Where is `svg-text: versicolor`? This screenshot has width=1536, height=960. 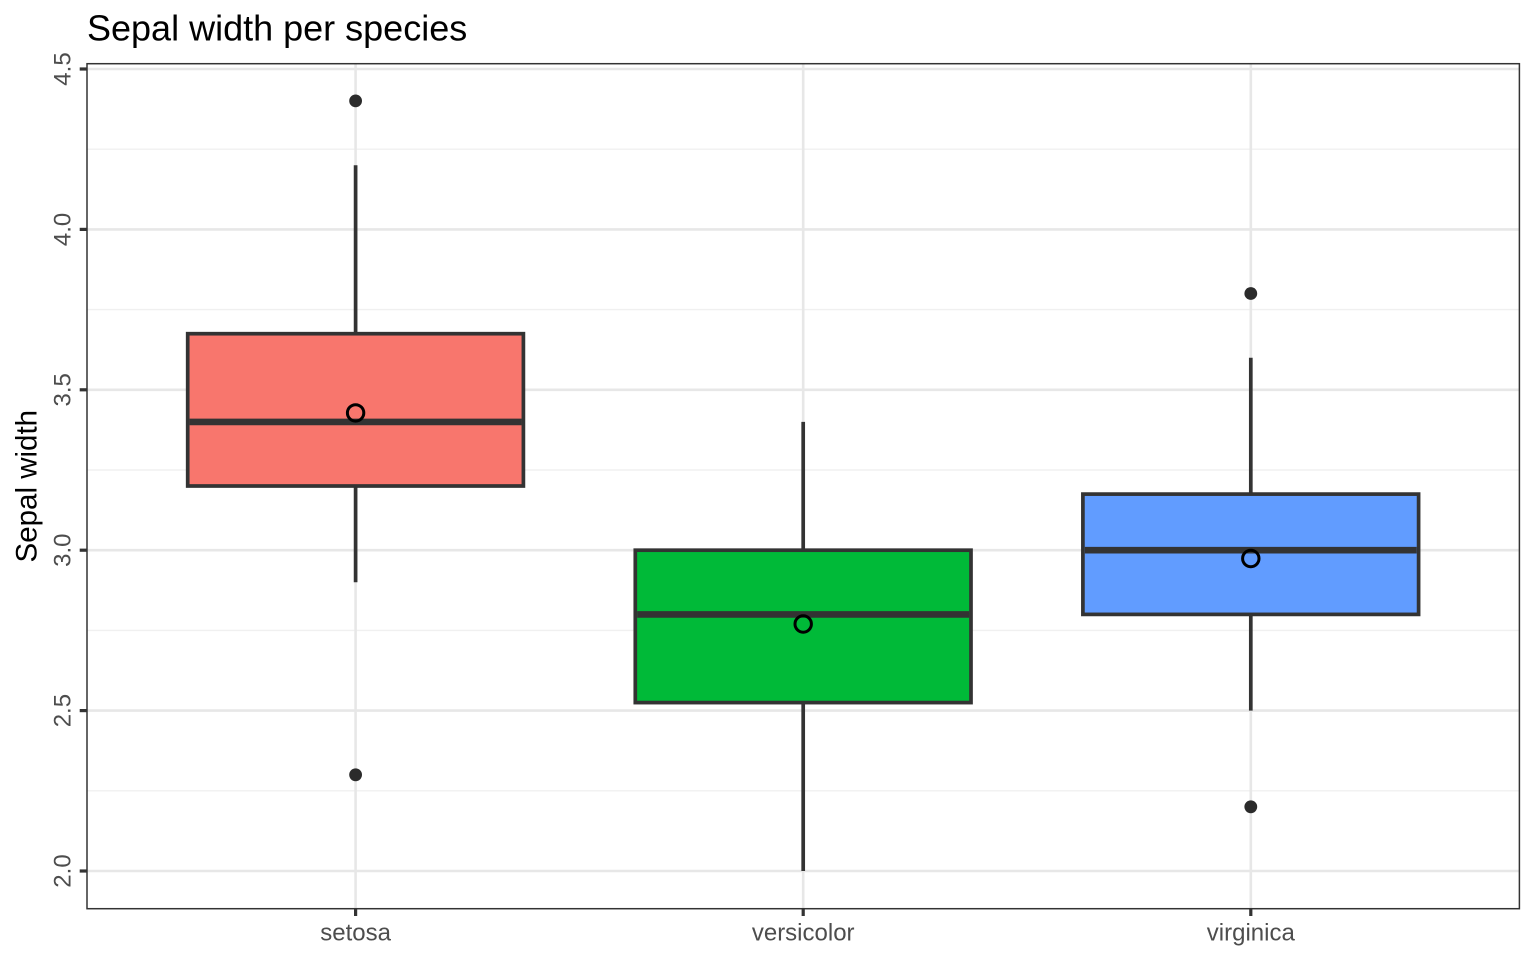 svg-text: versicolor is located at coordinates (803, 933).